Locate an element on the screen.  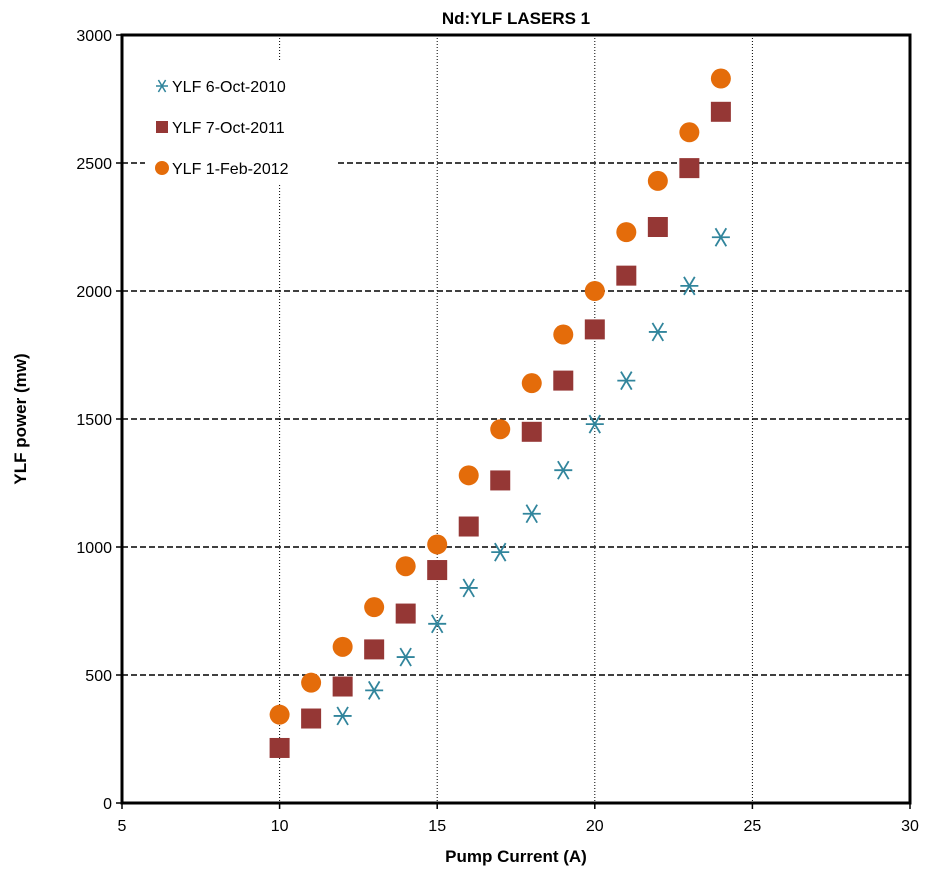
y-tick-label: 2000 is located at coordinates (94, 292).